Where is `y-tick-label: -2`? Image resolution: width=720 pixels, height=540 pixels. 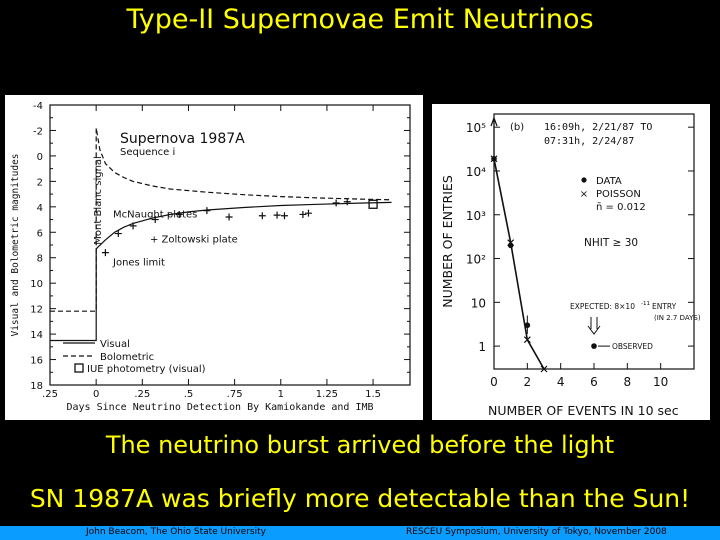 y-tick-label: -2 is located at coordinates (38, 131).